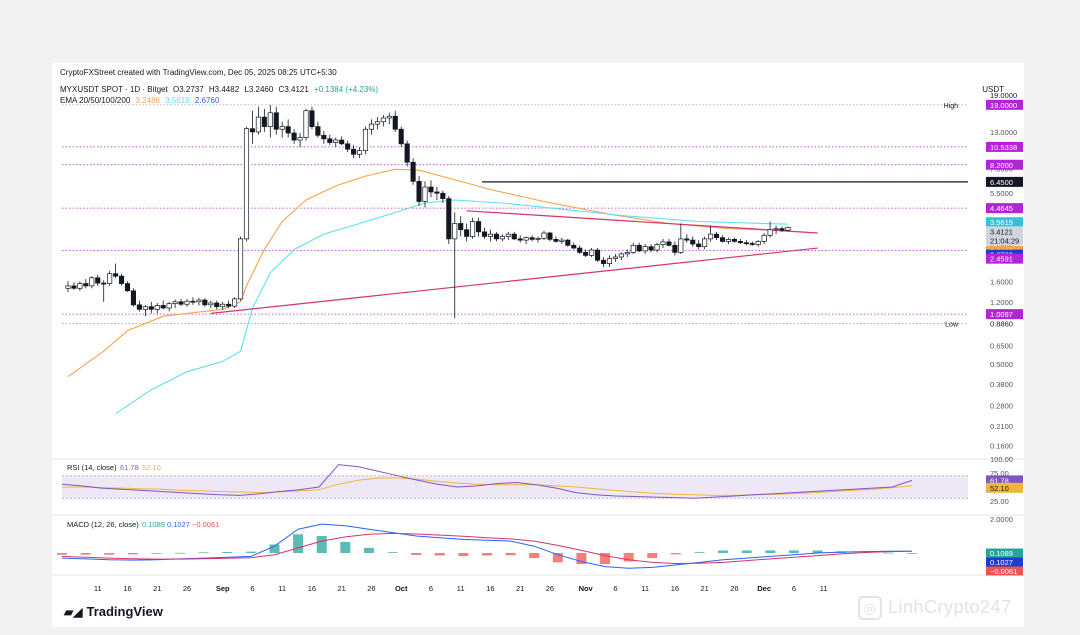 The image size is (1080, 635). Describe the element at coordinates (824, 588) in the screenshot. I see `x-tick-label: 11` at that location.